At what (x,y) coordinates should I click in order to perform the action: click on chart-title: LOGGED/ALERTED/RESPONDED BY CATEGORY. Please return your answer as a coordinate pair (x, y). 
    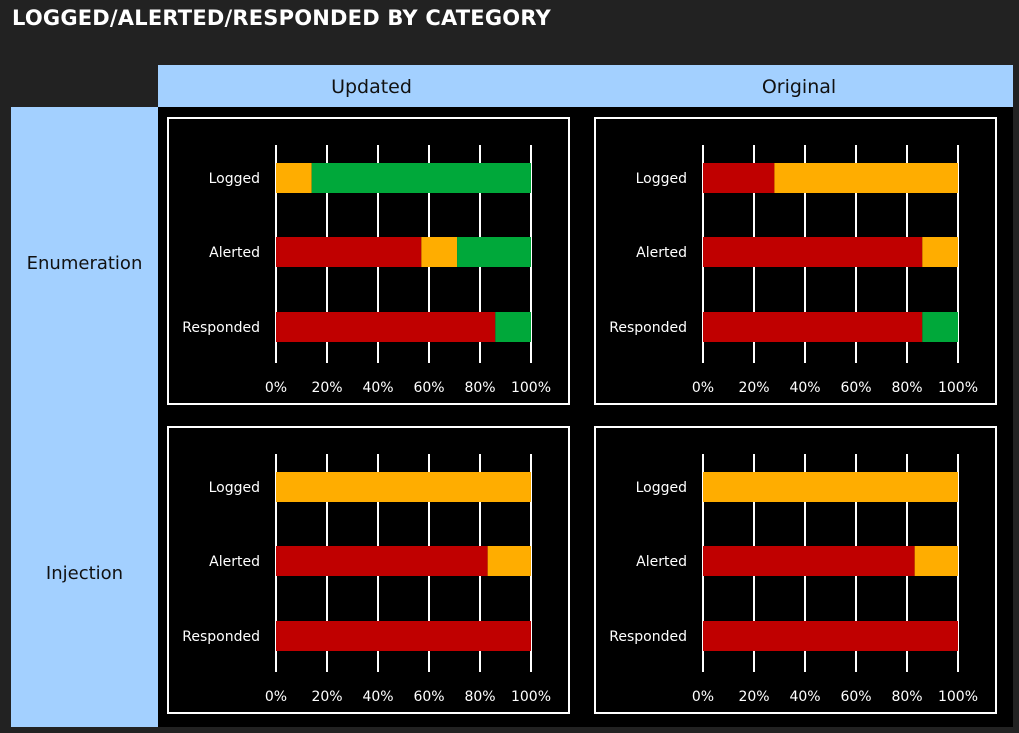
    Looking at the image, I should click on (281, 18).